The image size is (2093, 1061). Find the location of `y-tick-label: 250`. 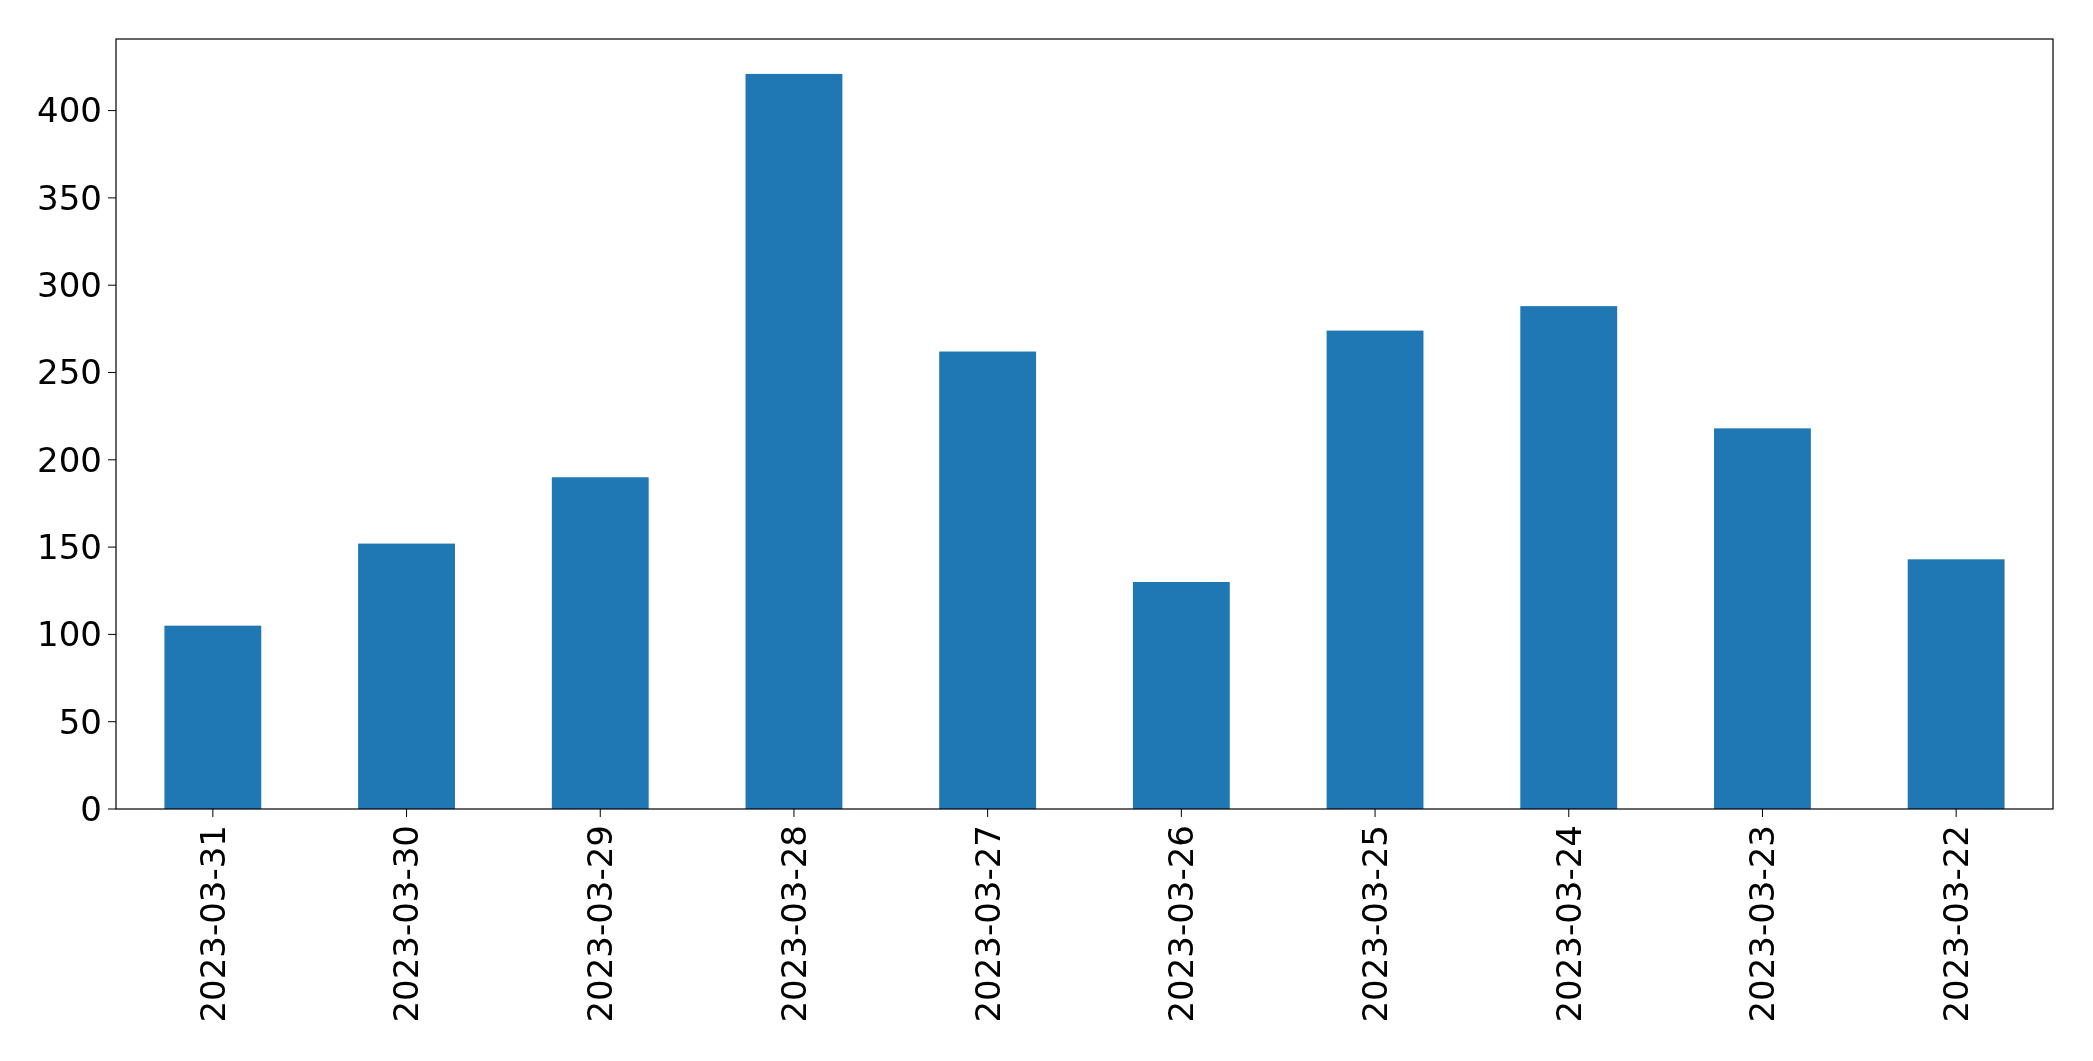

y-tick-label: 250 is located at coordinates (69, 372).